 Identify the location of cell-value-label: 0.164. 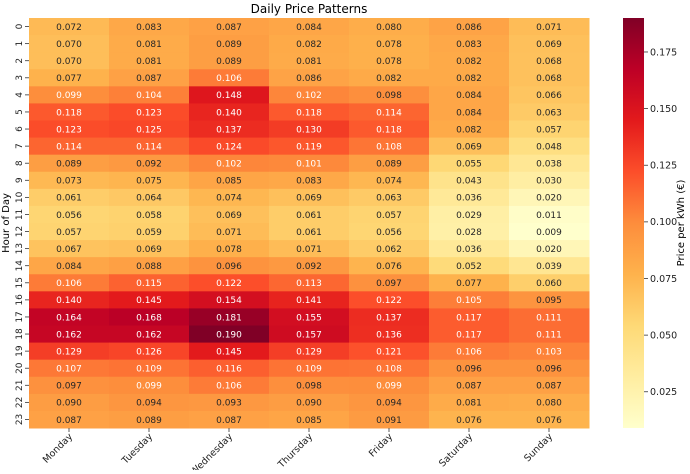
(69, 318).